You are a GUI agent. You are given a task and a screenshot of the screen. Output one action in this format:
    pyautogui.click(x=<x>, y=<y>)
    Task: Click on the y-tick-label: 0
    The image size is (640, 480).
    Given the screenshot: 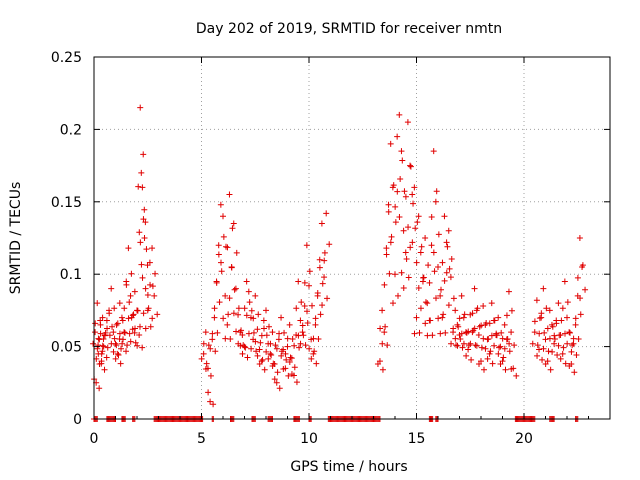 What is the action you would take?
    pyautogui.click(x=77, y=420)
    